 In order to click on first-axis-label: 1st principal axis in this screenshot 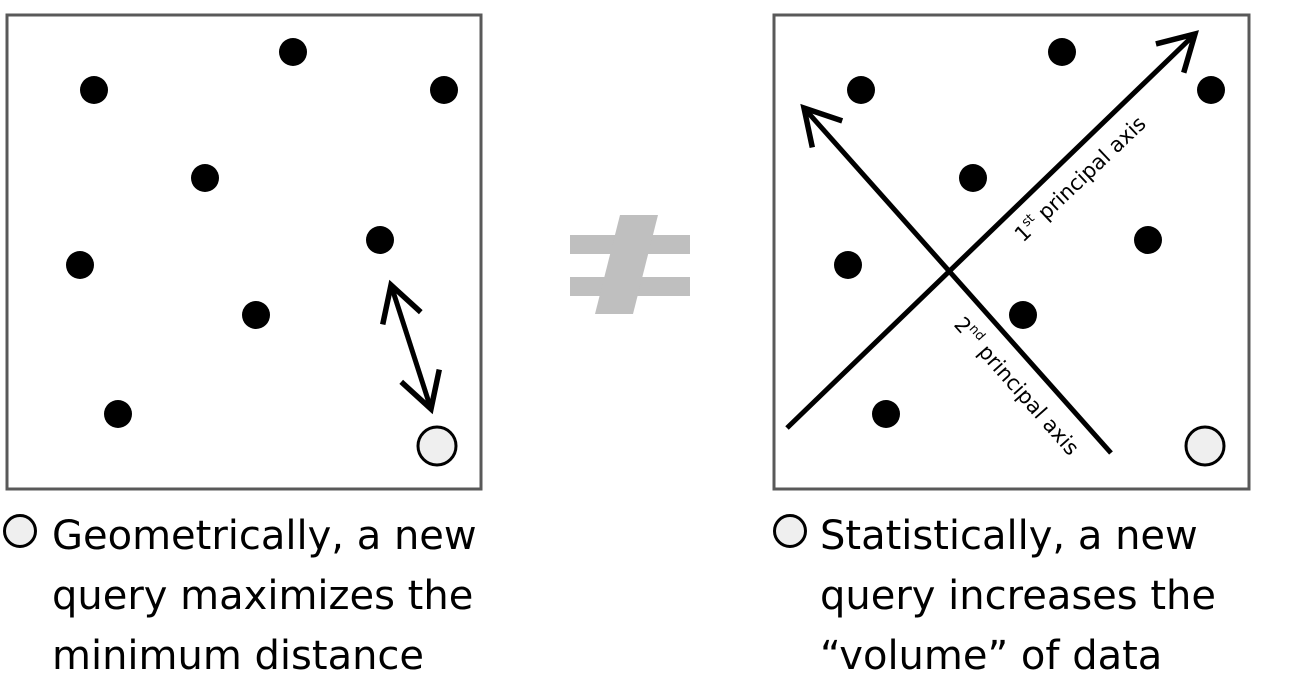, I will do `click(1079, 179)`.